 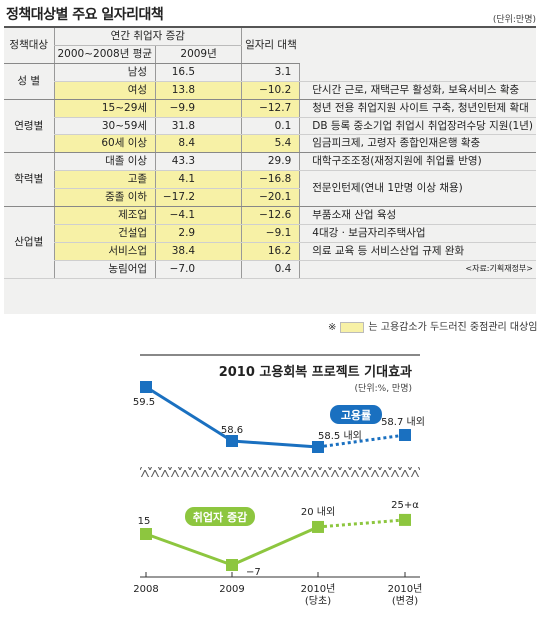 What do you see at coordinates (104, 215) in the screenshot?
I see `row-label: 제조업` at bounding box center [104, 215].